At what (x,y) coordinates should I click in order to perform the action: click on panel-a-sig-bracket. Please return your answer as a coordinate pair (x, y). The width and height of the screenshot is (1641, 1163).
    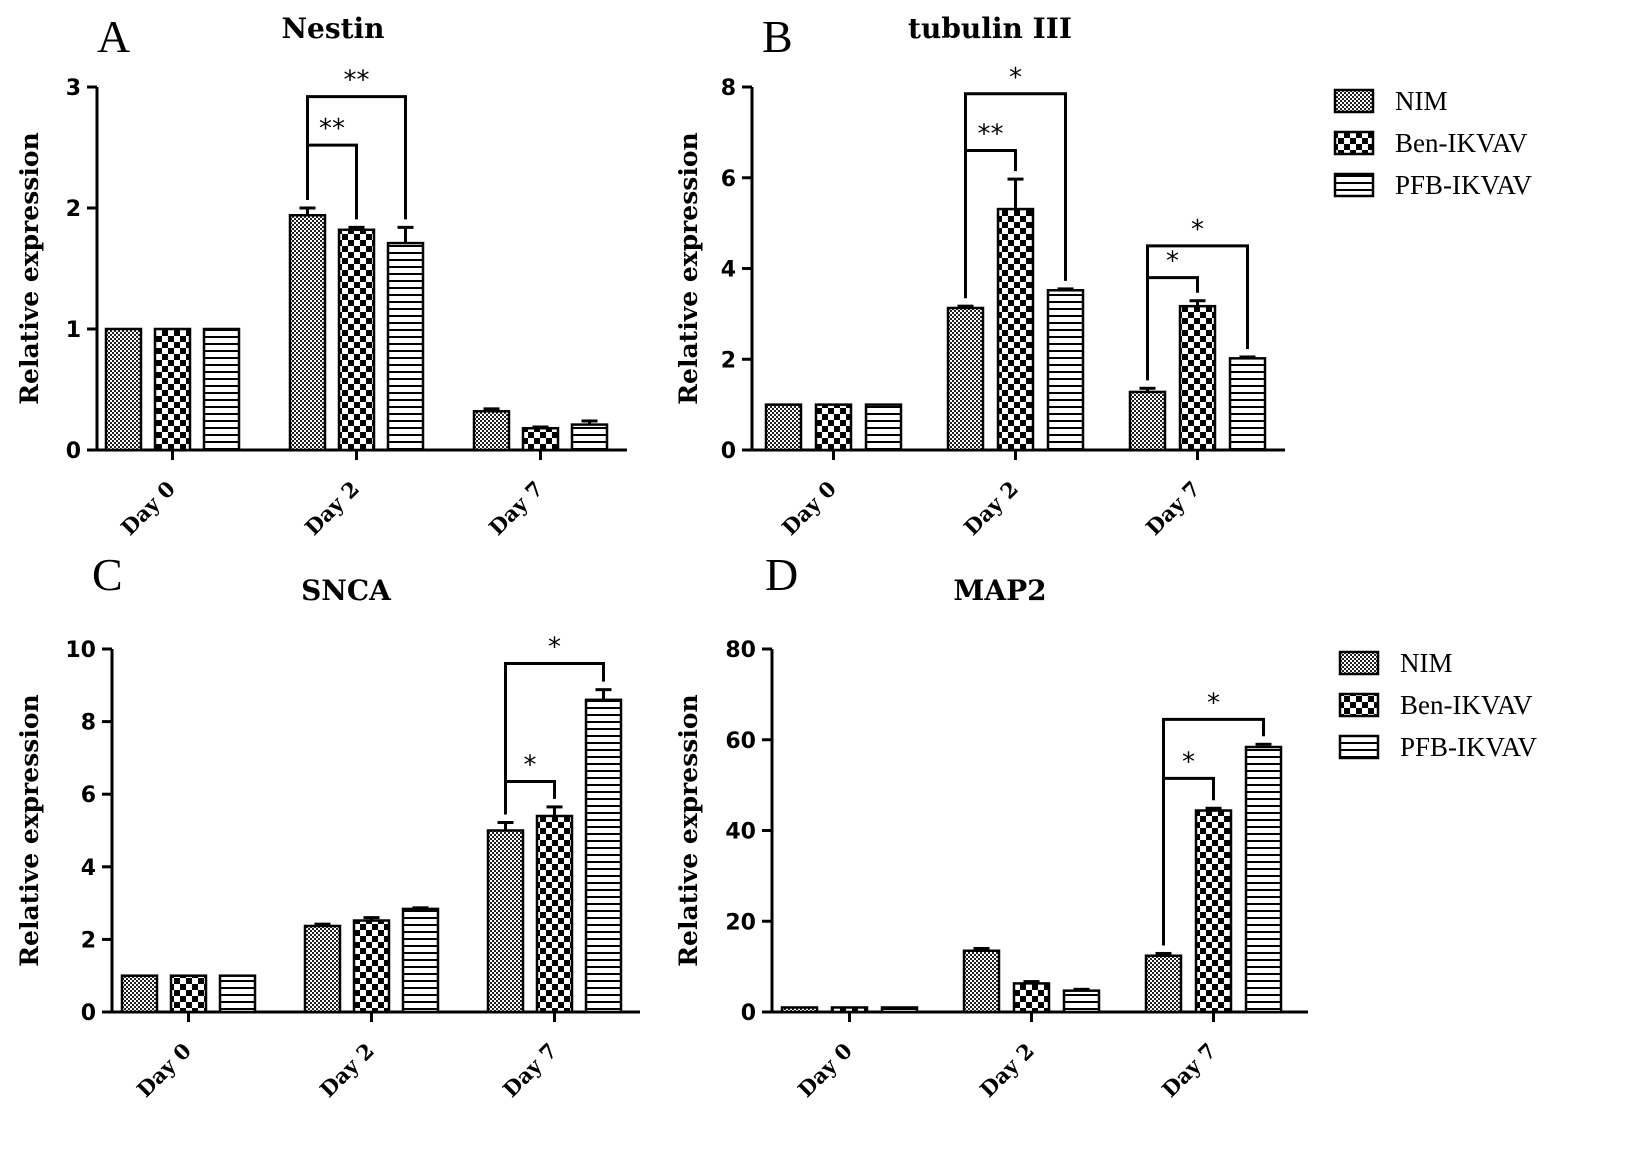
    Looking at the image, I should click on (356, 157).